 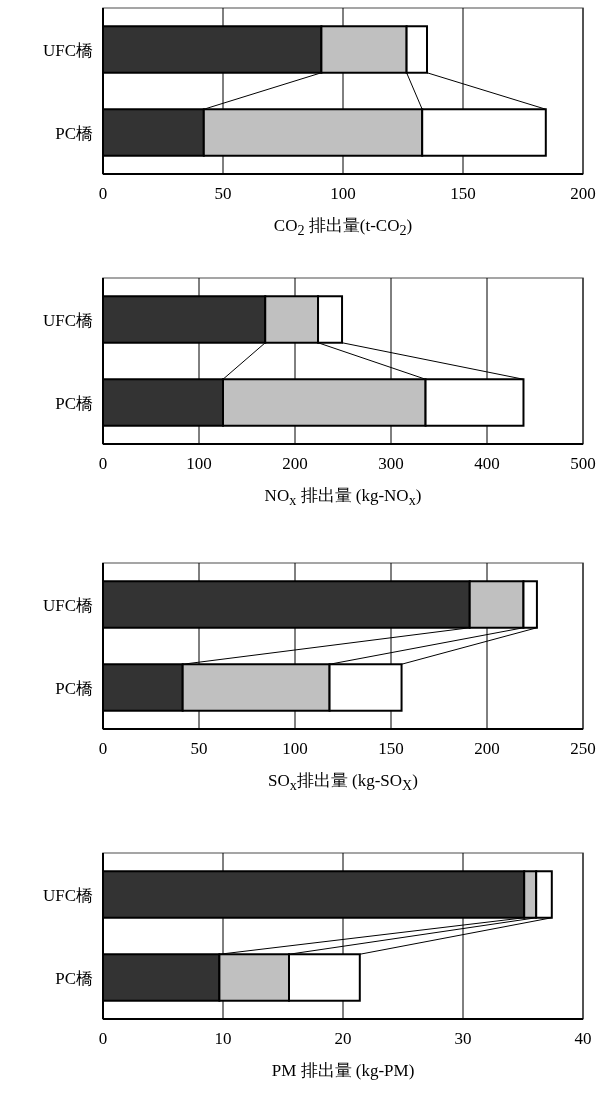 I want to click on x-tick-label: 30, so click(x=463, y=1038).